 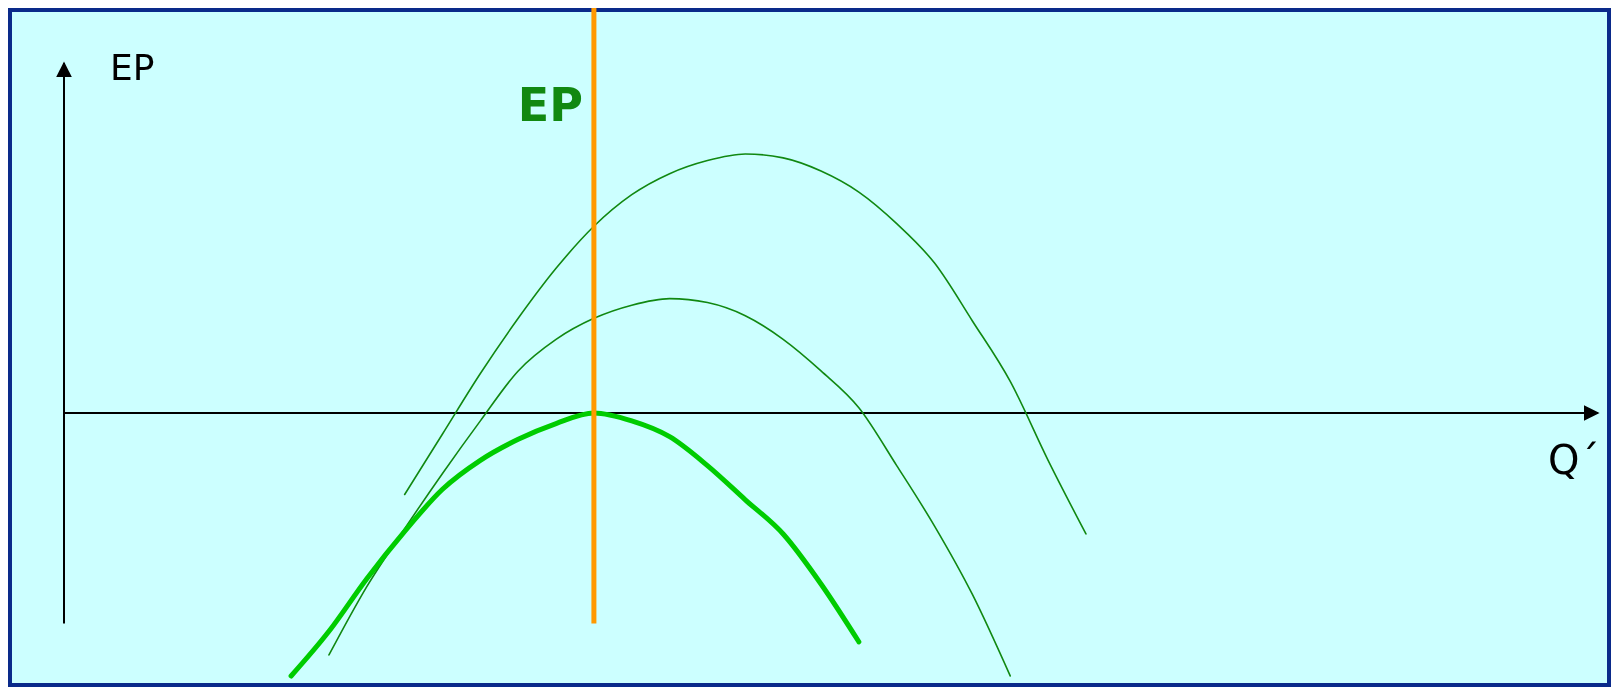 What do you see at coordinates (1574, 460) in the screenshot?
I see `x-axis-title: Q´` at bounding box center [1574, 460].